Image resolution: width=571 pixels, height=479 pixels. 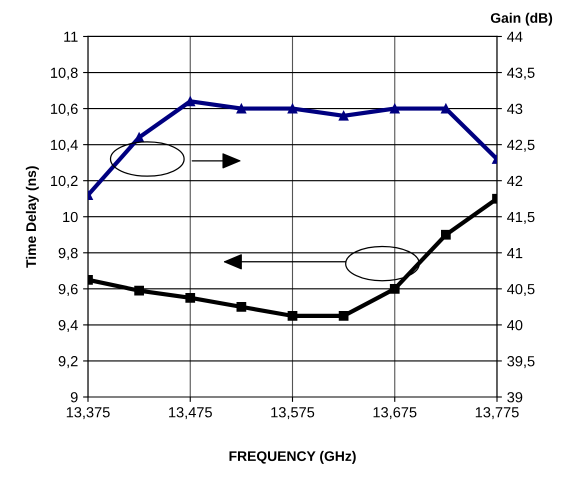 What do you see at coordinates (514, 109) in the screenshot?
I see `y2-tick-label: 43` at bounding box center [514, 109].